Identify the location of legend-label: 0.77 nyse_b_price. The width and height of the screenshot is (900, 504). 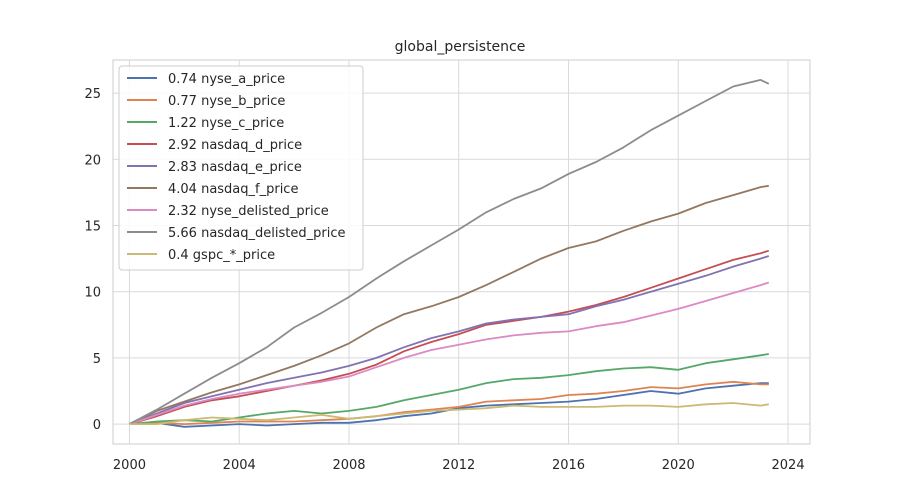
(226, 101).